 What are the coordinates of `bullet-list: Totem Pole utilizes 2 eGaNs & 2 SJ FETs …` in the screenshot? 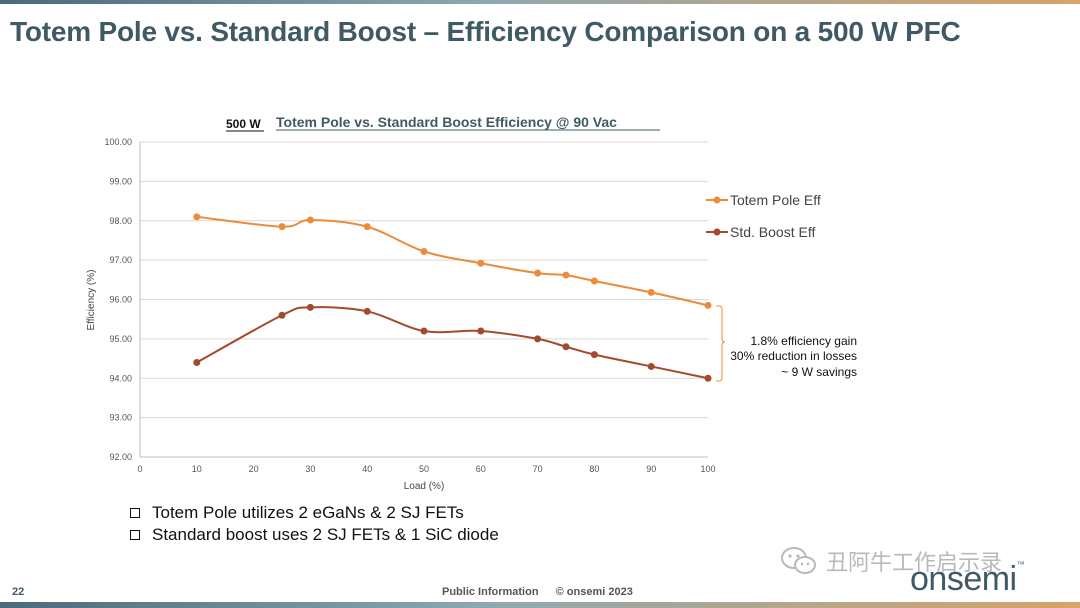 It's located at (314, 524).